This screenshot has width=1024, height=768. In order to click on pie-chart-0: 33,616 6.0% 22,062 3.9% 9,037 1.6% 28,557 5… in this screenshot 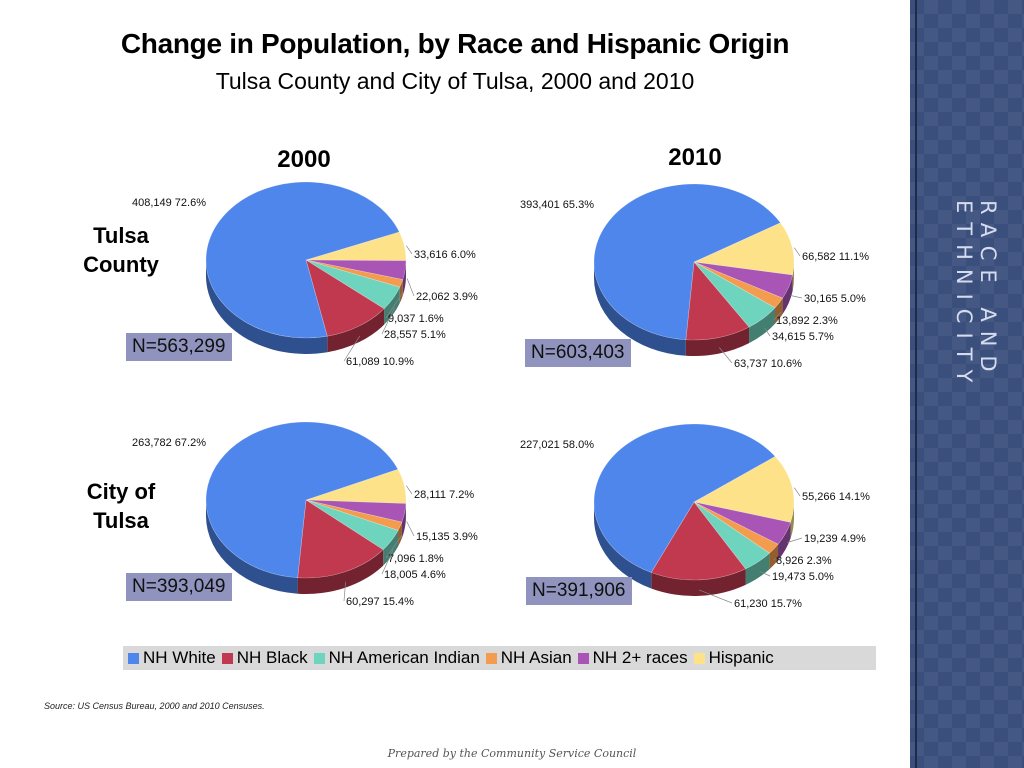, I will do `click(305, 274)`.